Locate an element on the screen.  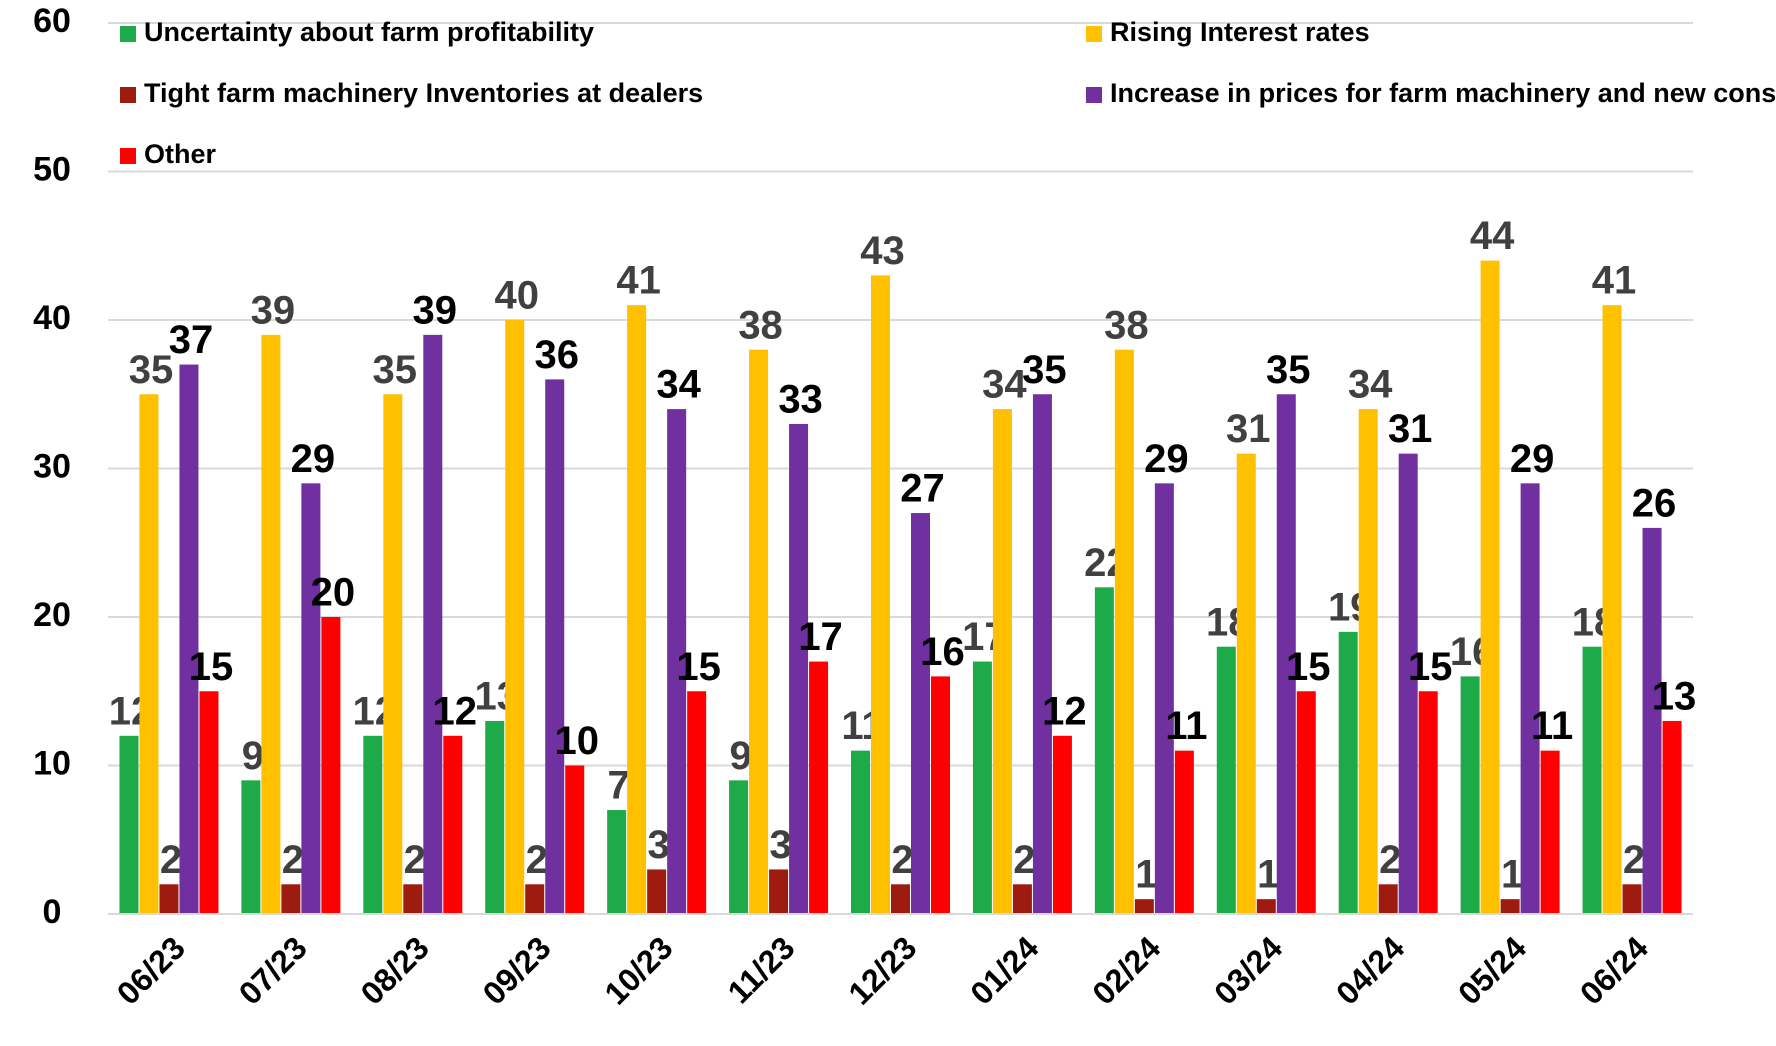
legend-label: Uncertainty about farm profitability is located at coordinates (369, 32).